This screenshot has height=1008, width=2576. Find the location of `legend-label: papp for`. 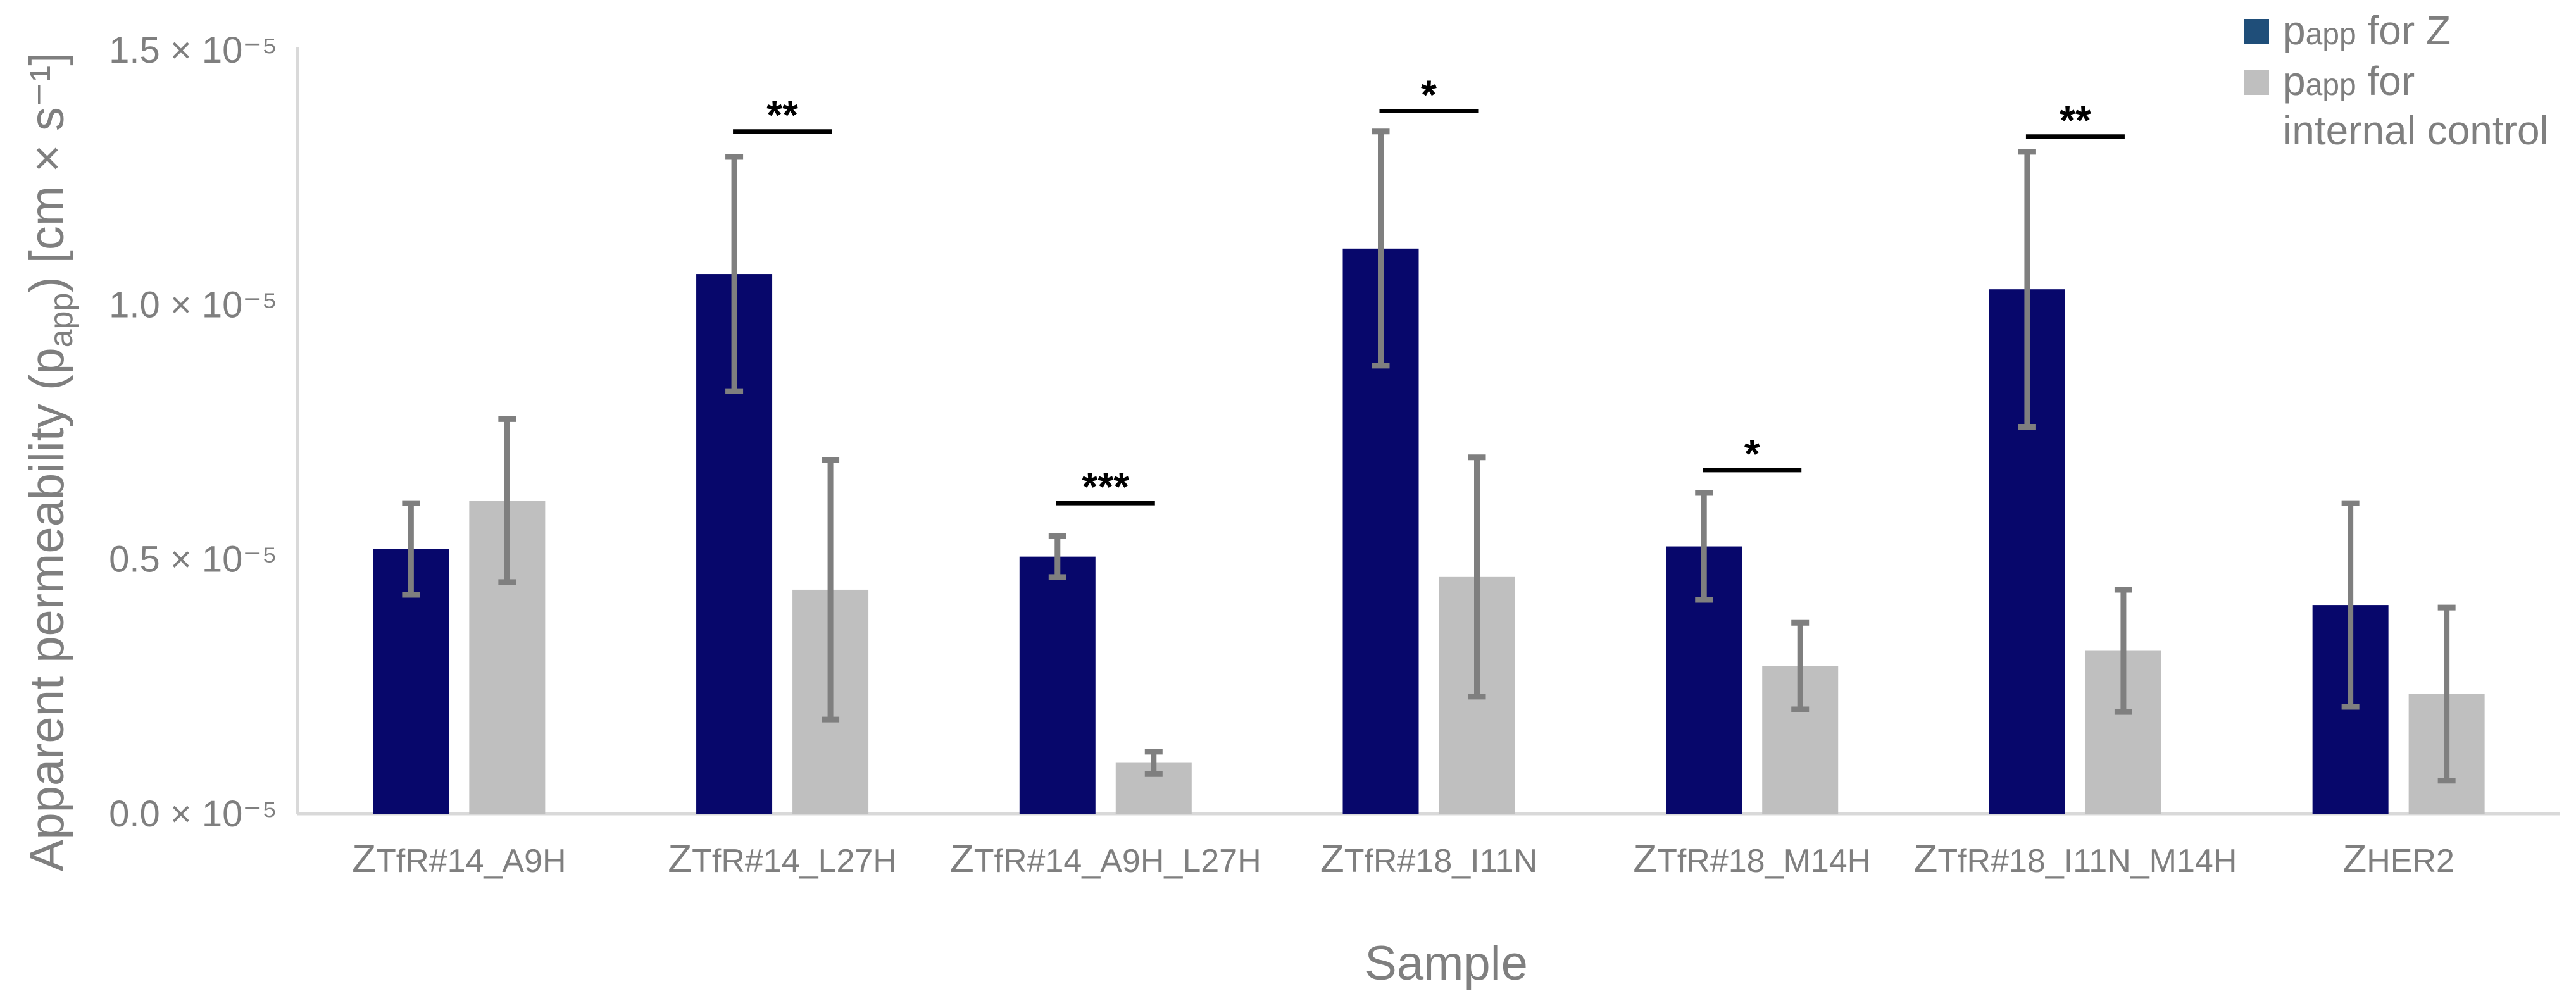

legend-label: papp for is located at coordinates (2349, 81).